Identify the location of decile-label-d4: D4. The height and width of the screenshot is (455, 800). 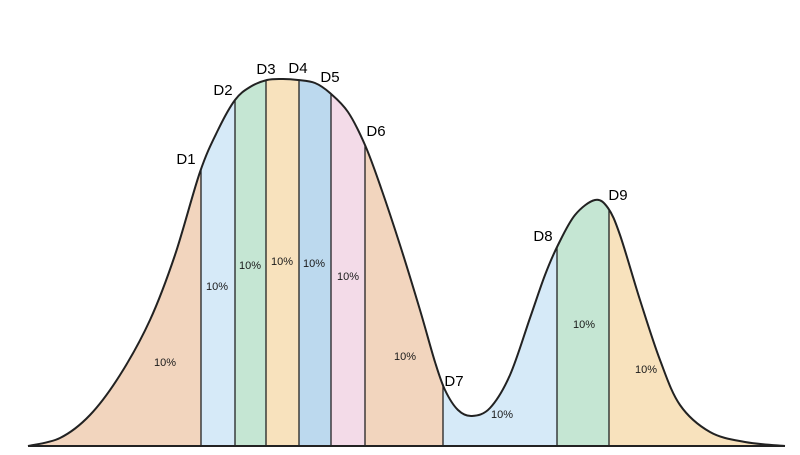
(297, 68).